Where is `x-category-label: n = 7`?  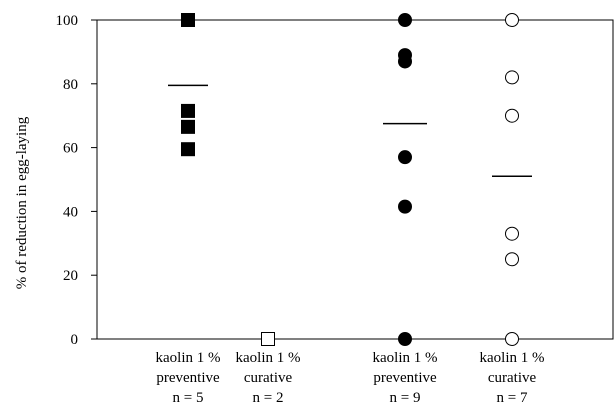
x-category-label: n = 7 is located at coordinates (512, 398).